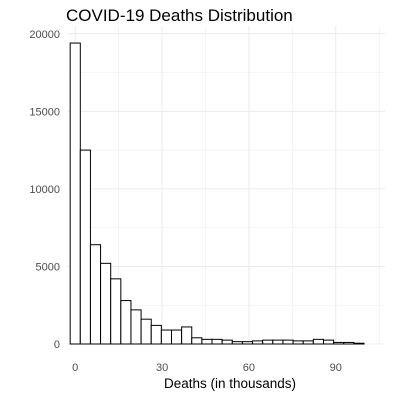  I want to click on x-axis-ticks: 0 30 60 90, so click(207, 368).